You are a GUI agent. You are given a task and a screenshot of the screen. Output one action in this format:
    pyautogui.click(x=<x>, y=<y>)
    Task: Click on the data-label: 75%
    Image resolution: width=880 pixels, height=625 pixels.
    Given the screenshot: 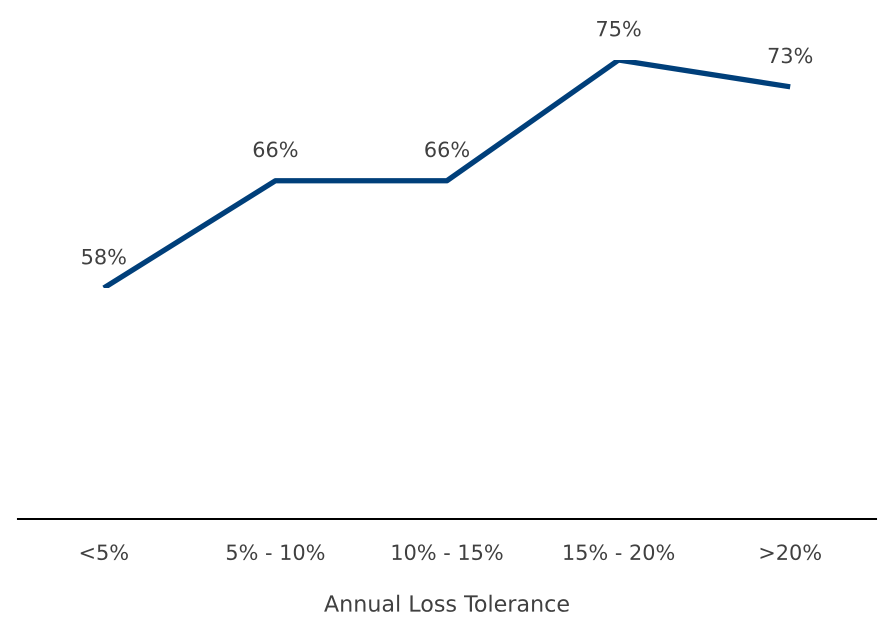 What is the action you would take?
    pyautogui.click(x=619, y=28)
    